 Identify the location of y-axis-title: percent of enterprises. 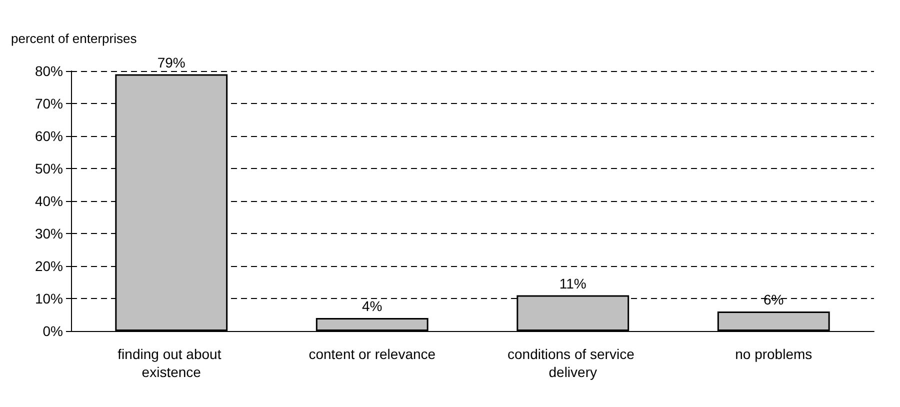
(74, 38).